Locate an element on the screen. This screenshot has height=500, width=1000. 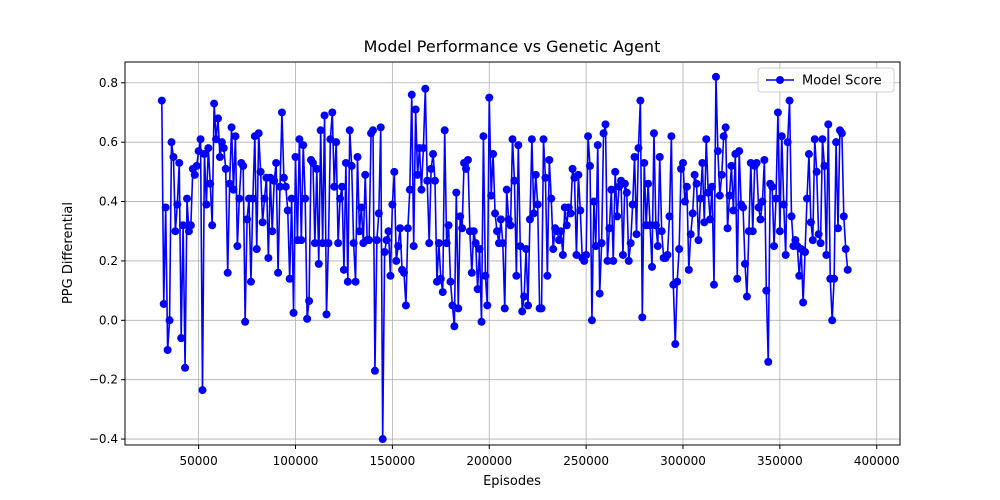
x-tick-label: 400000 is located at coordinates (877, 461).